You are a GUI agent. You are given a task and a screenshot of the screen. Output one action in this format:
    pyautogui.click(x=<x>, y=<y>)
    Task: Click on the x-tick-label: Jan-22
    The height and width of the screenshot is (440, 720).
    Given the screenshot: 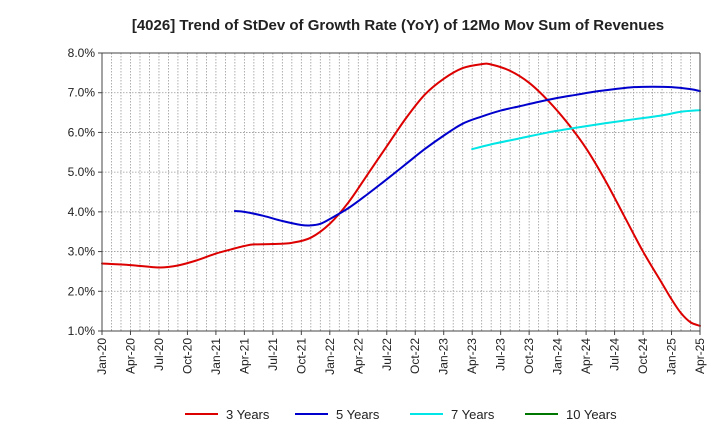 What is the action you would take?
    pyautogui.click(x=330, y=356)
    